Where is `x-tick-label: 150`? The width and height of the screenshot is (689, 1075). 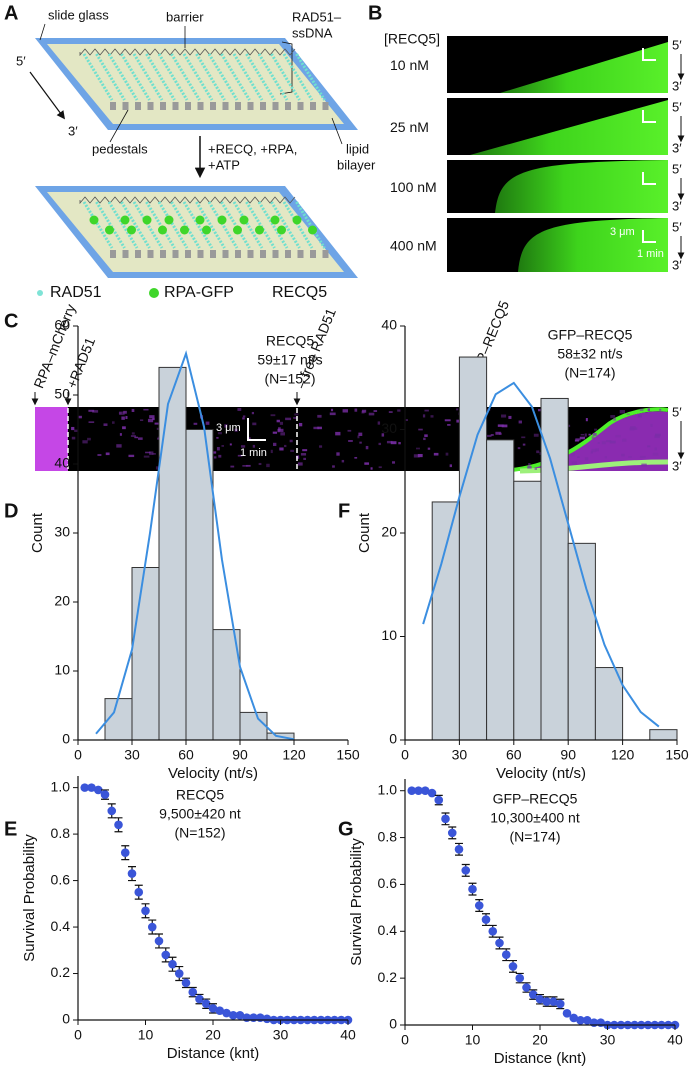 x-tick-label: 150 is located at coordinates (677, 755).